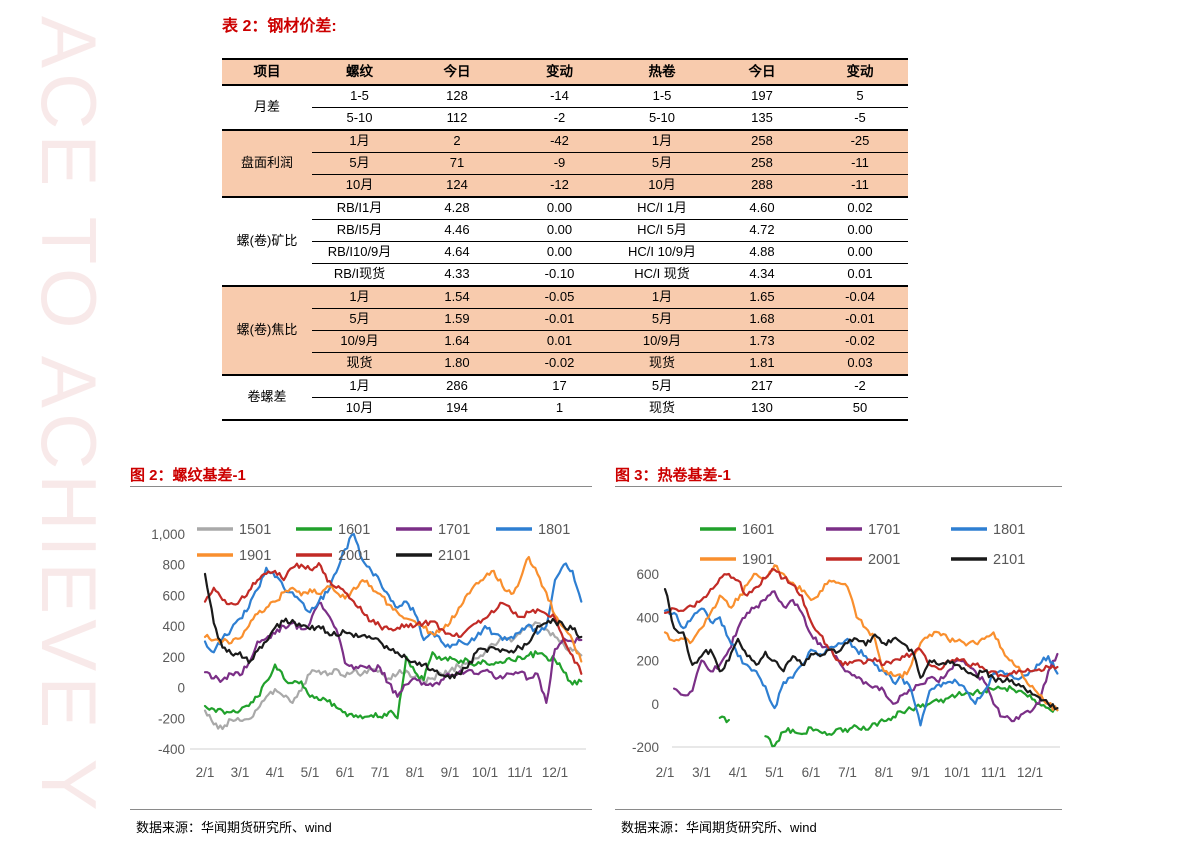 This screenshot has width=1191, height=854. I want to click on y-tick-label: 0, so click(181, 688).